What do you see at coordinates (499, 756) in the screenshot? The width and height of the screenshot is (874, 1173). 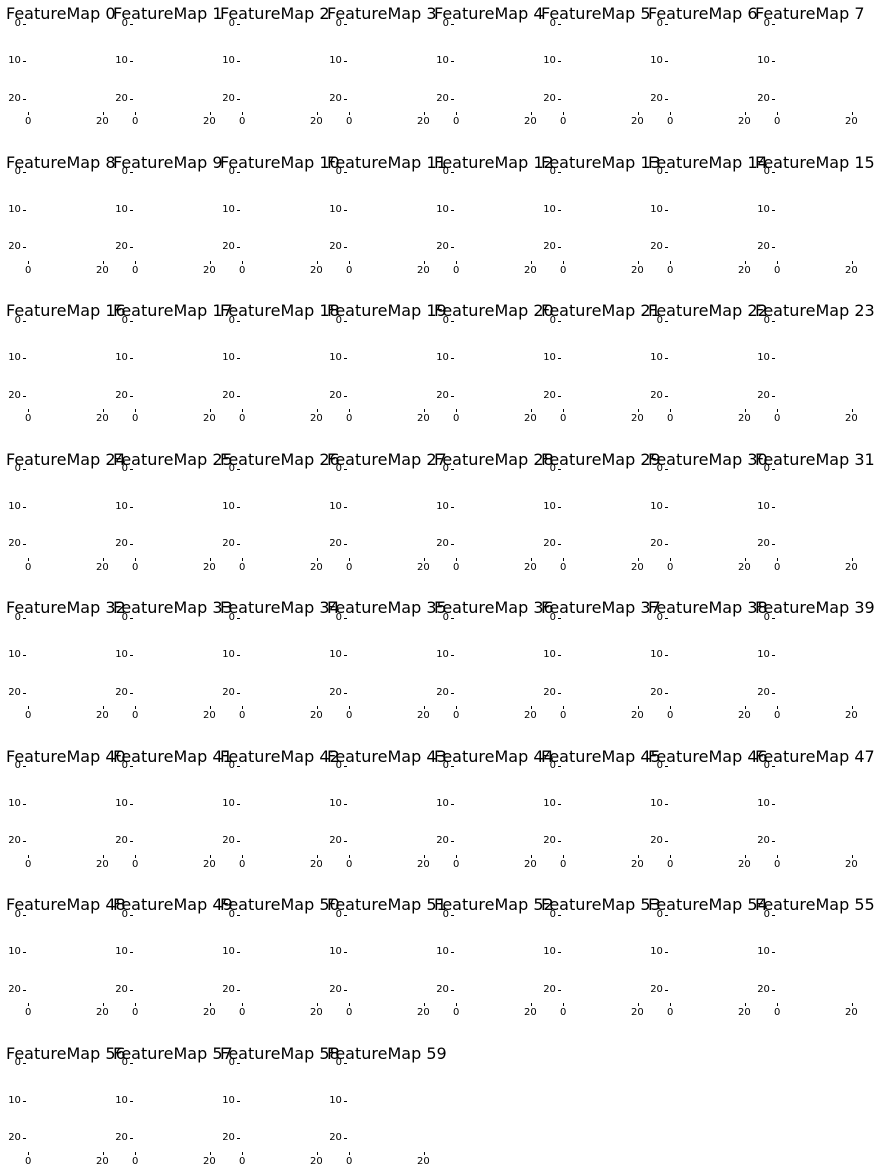 I see `feature-map-title: FeatureMap 44` at bounding box center [499, 756].